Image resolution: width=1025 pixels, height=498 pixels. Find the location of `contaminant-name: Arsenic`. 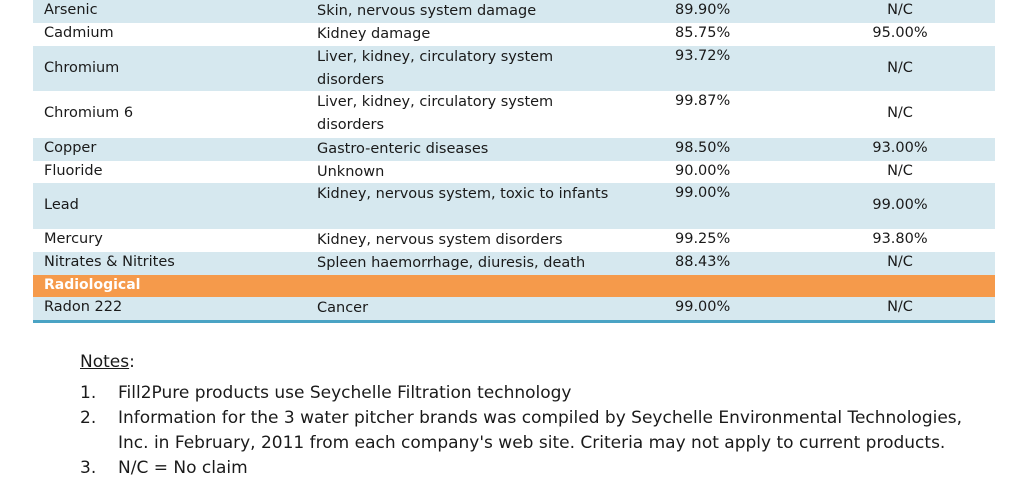

contaminant-name: Arsenic is located at coordinates (71, 10).